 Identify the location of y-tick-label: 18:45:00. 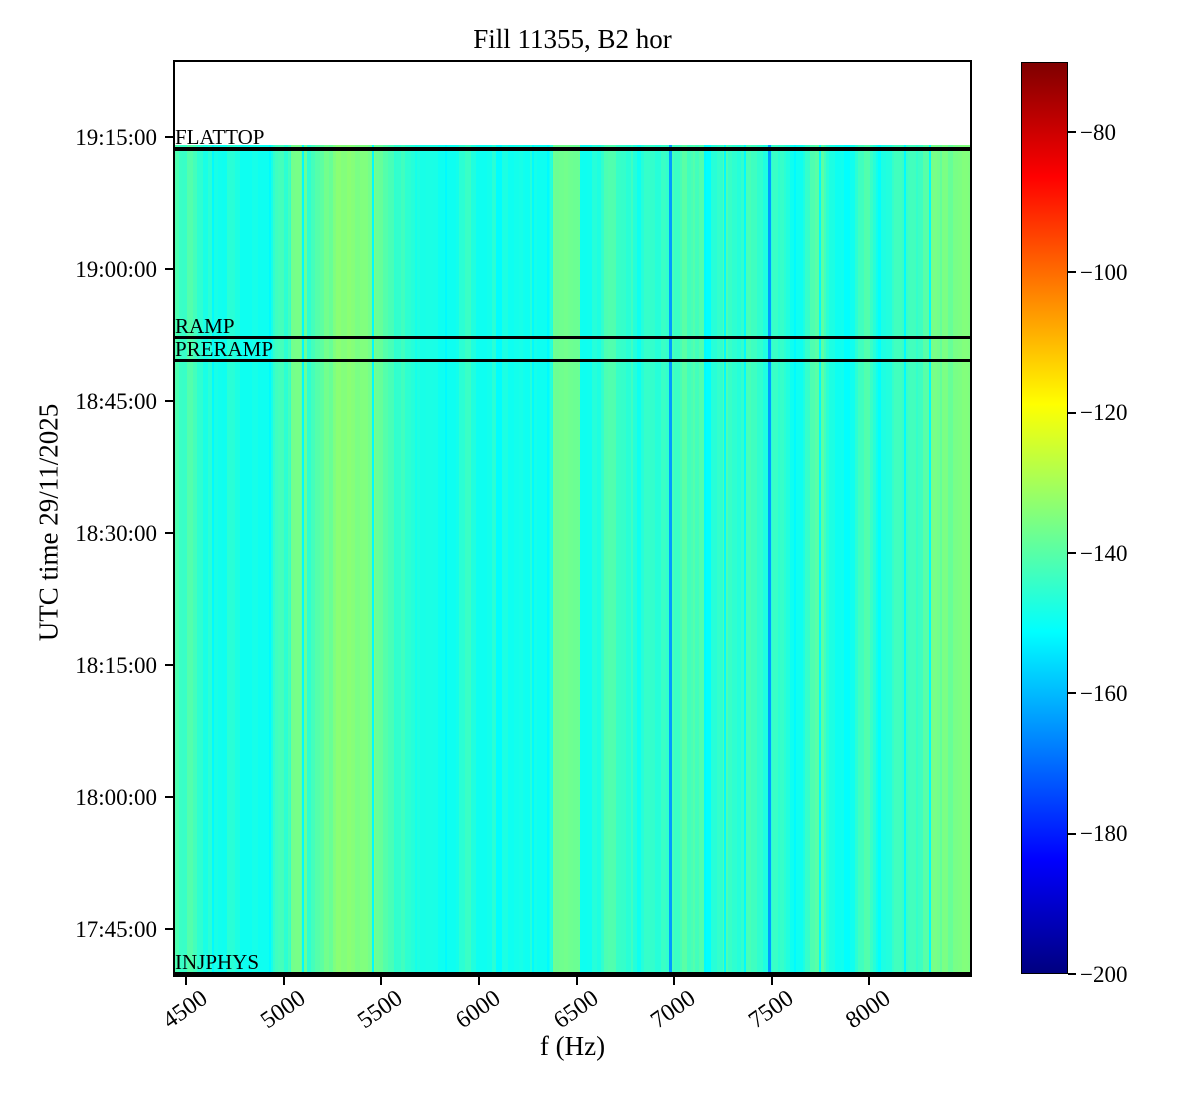
(116, 401).